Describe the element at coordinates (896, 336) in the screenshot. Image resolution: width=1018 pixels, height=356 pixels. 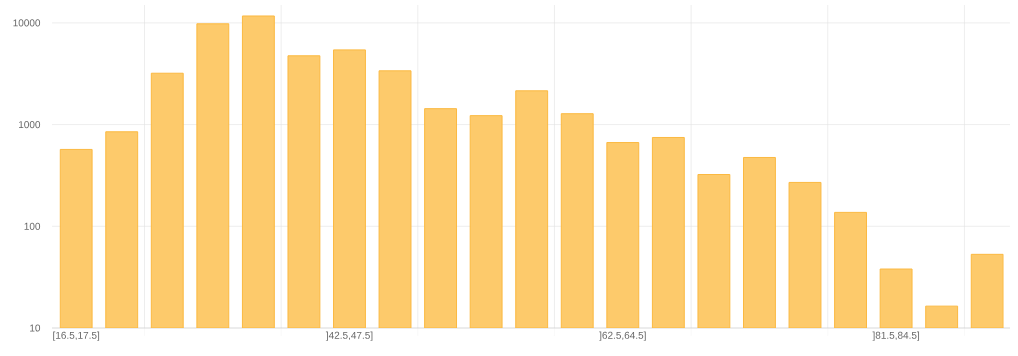
I see `x-tick-label: ]81.5,84.5]` at that location.